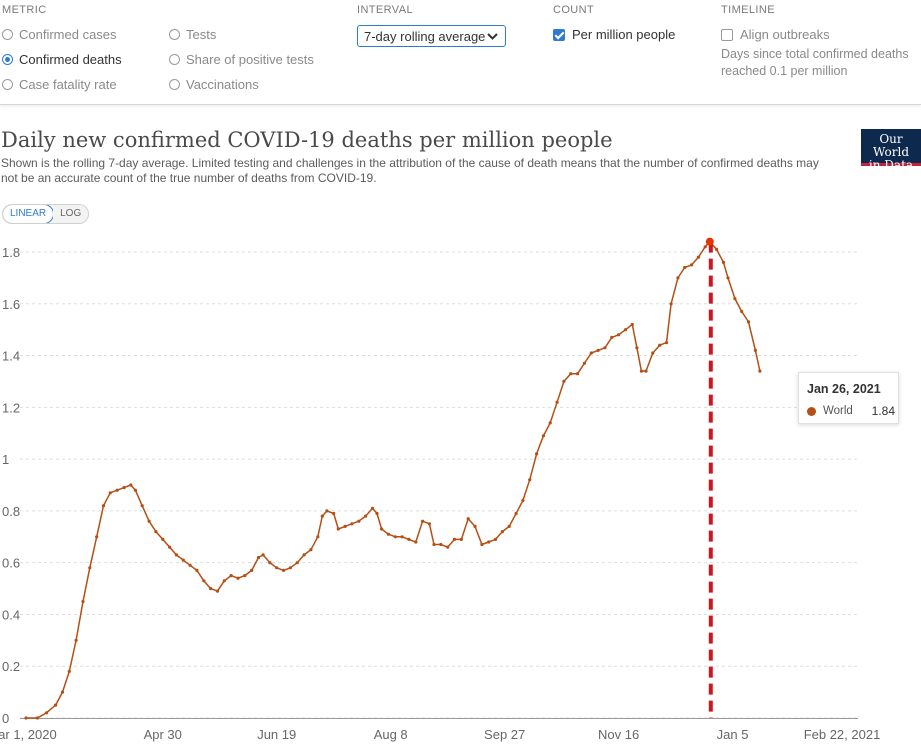 The image size is (921, 747). I want to click on per-million-checkbox: Per million people, so click(614, 34).